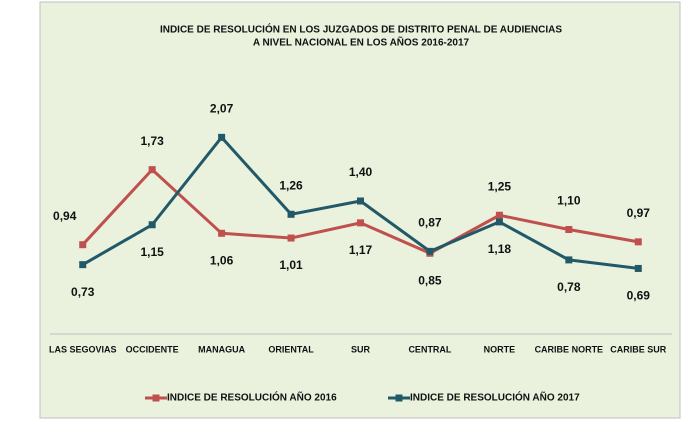  Describe the element at coordinates (430, 223) in the screenshot. I see `data-label: 0,87` at that location.